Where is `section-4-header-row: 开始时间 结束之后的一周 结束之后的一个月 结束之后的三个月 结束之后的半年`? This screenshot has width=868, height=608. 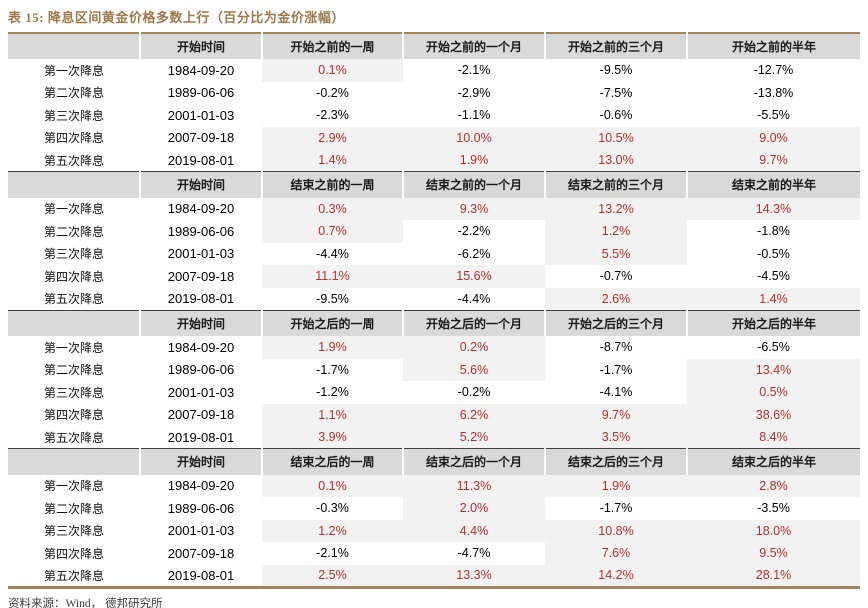
section-4-header-row: 开始时间 结束之后的一周 结束之后的一个月 结束之后的三个月 结束之后的半年 is located at coordinates (434, 461).